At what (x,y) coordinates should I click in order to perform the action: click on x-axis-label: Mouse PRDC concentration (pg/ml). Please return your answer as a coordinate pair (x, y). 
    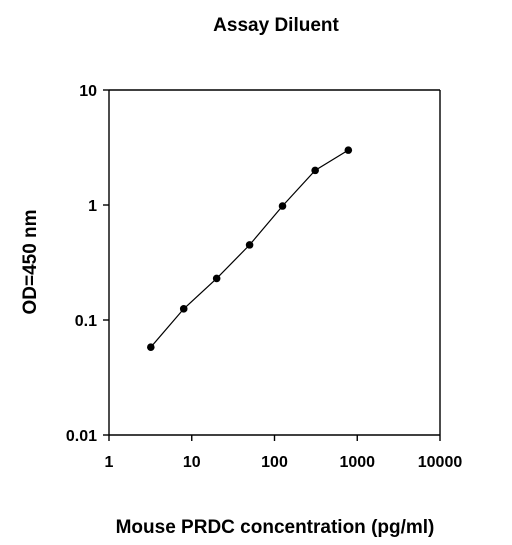
    Looking at the image, I should click on (275, 527).